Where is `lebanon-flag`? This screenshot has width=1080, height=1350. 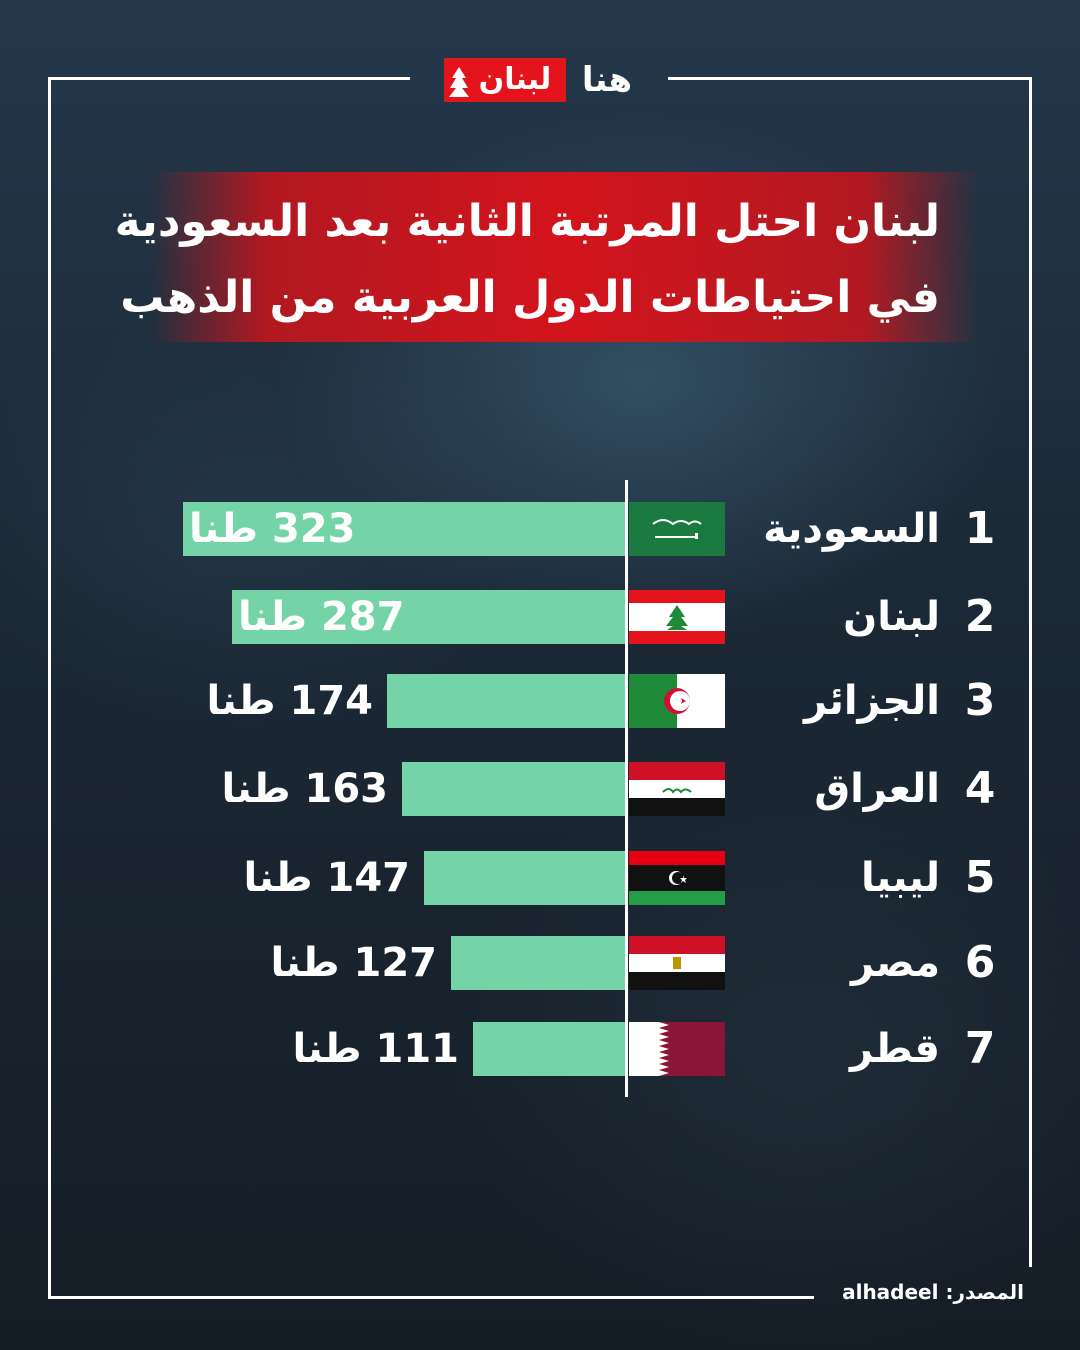
lebanon-flag is located at coordinates (677, 617).